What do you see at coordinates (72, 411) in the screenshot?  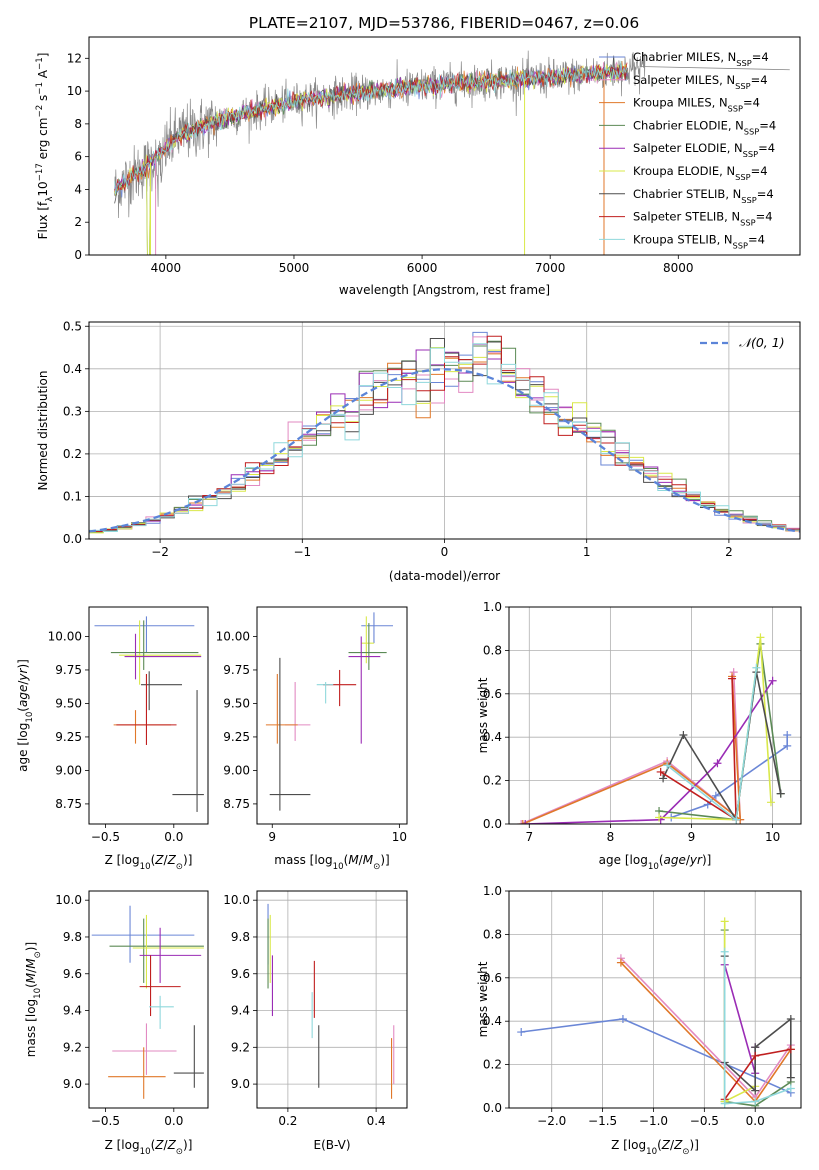 I see `y-tick-label: 0.3` at bounding box center [72, 411].